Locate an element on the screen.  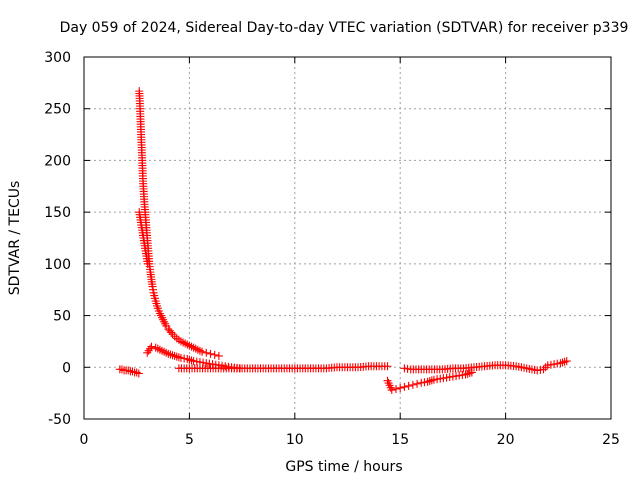
y-tick-label: 100 is located at coordinates (57, 265).